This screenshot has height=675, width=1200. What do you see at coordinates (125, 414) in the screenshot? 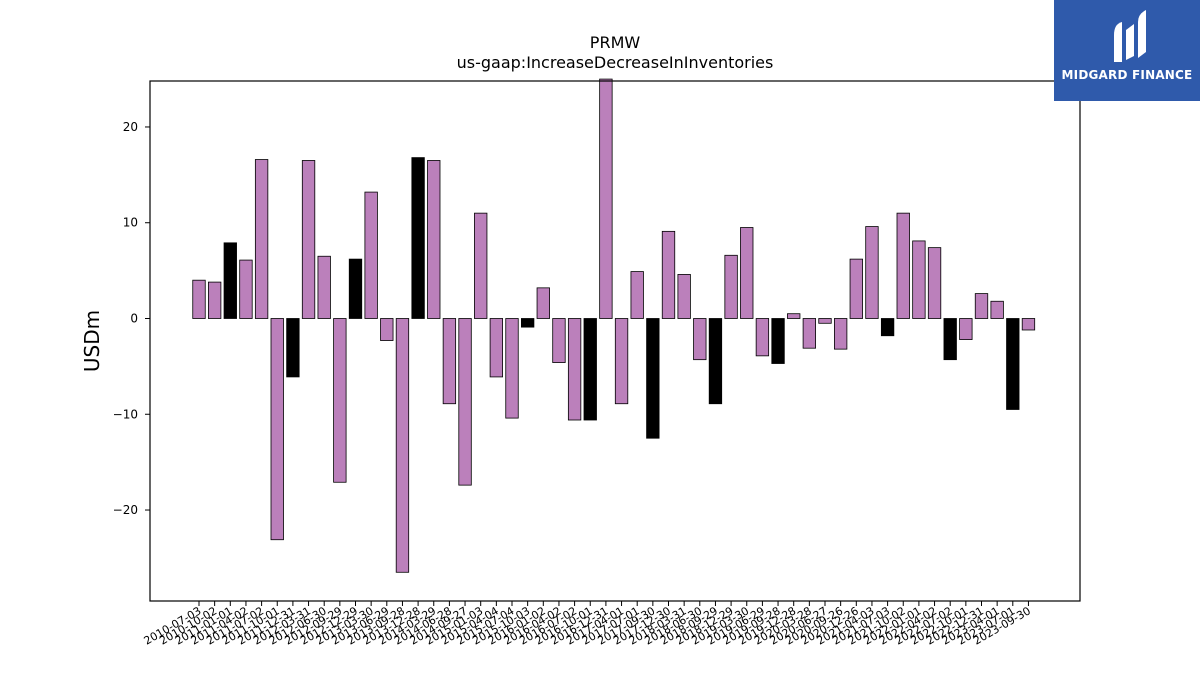
I see `y-tick-label: −10` at bounding box center [125, 414].